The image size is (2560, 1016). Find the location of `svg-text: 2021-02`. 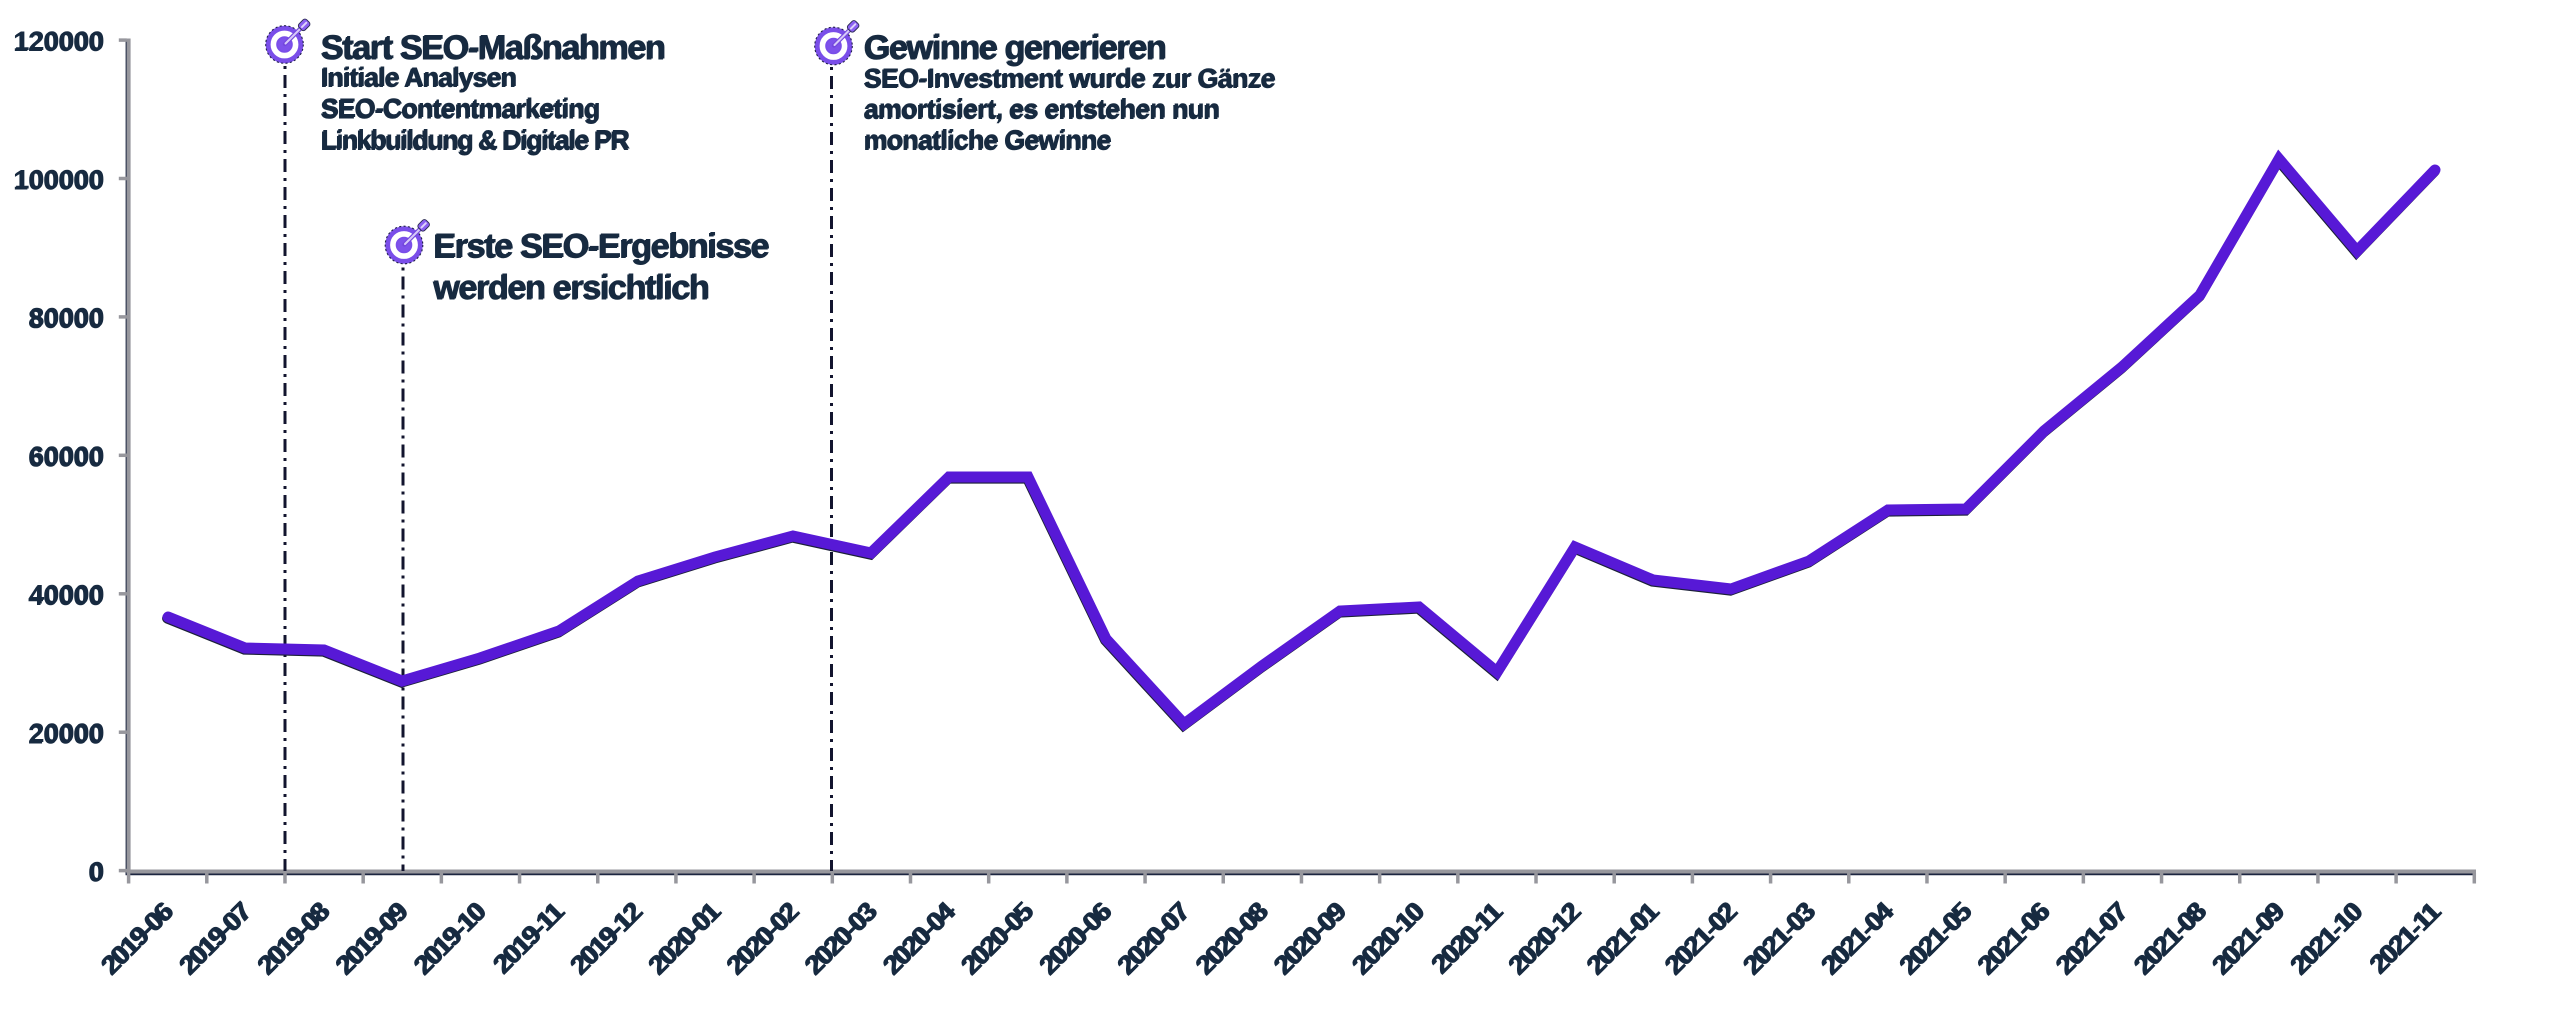

svg-text: 2021-02 is located at coordinates (1702, 938).